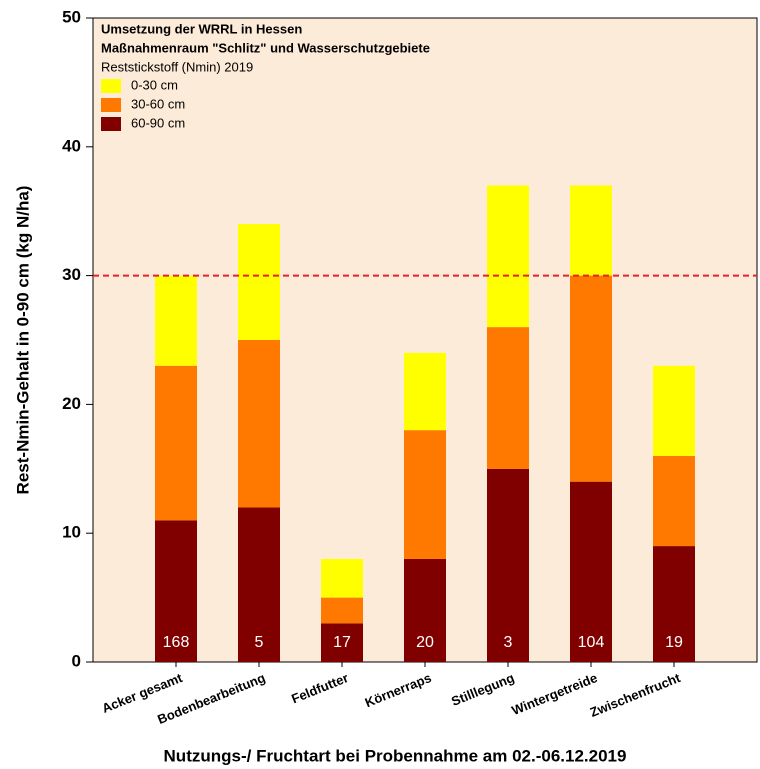  Describe the element at coordinates (71, 274) in the screenshot. I see `y-tick-label: 30` at that location.